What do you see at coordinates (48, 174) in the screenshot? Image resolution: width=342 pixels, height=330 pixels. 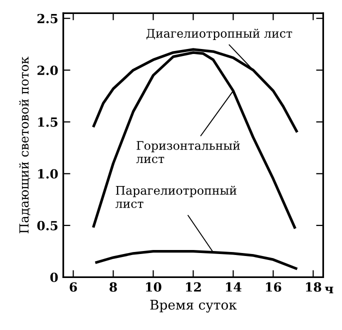 I see `y-tick-label: 1.0` at bounding box center [48, 174].